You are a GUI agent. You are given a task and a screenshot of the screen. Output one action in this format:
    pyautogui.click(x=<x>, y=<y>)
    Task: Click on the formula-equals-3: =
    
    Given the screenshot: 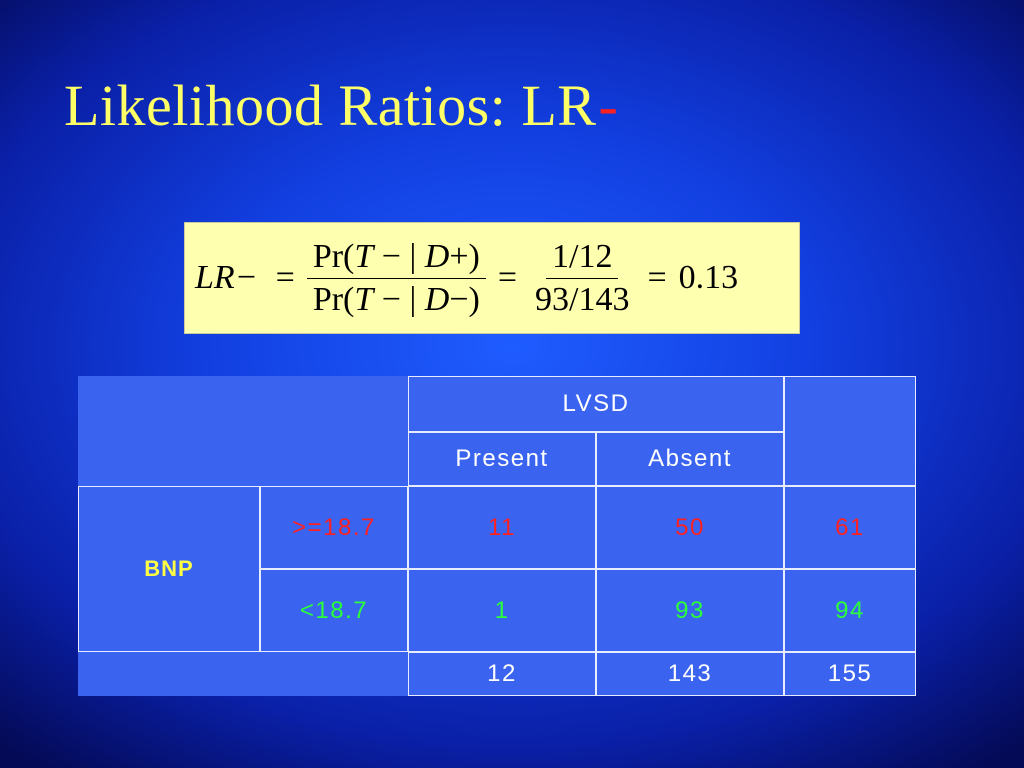 What is the action you would take?
    pyautogui.click(x=657, y=277)
    